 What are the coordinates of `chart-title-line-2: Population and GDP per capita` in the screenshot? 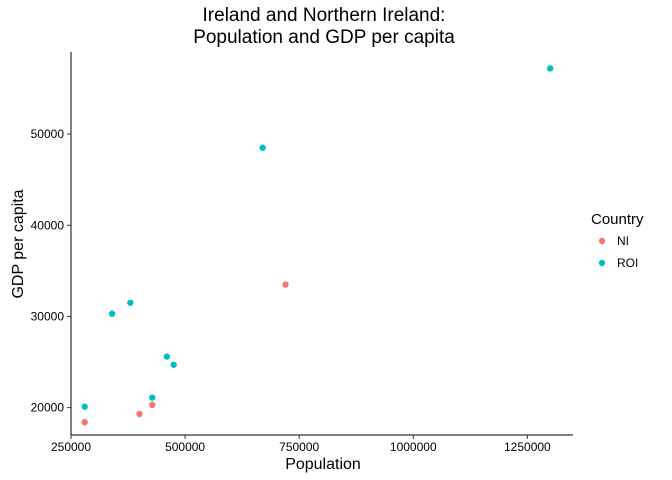 It's located at (324, 37).